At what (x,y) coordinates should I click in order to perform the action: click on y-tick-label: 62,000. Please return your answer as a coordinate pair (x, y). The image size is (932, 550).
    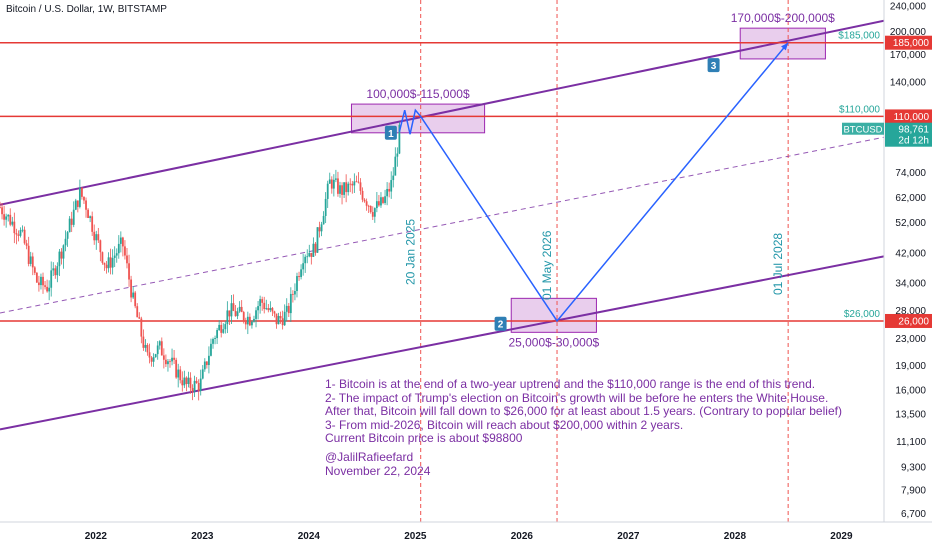
    Looking at the image, I should click on (910, 198).